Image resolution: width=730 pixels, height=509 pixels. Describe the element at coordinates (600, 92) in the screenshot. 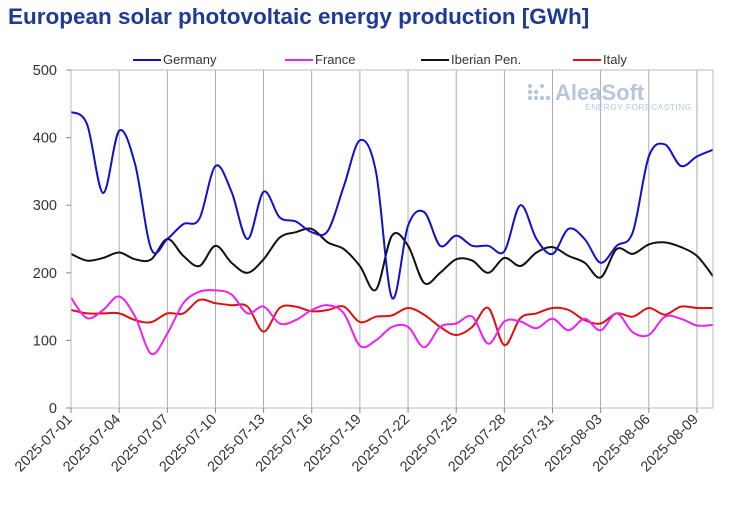

I see `logo-wordmark: AleaSoft` at that location.